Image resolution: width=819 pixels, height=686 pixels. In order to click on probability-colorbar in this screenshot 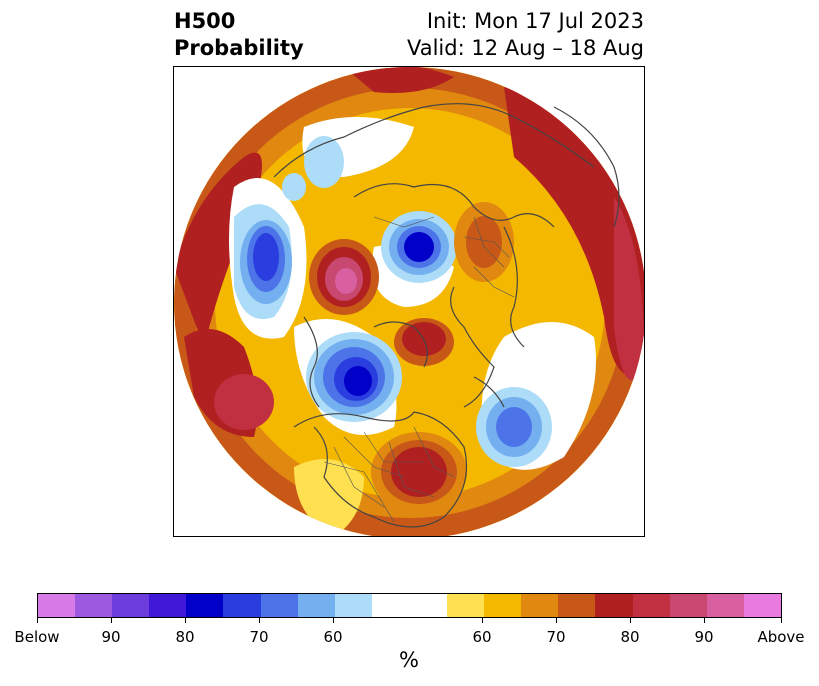, I will do `click(409, 605)`.